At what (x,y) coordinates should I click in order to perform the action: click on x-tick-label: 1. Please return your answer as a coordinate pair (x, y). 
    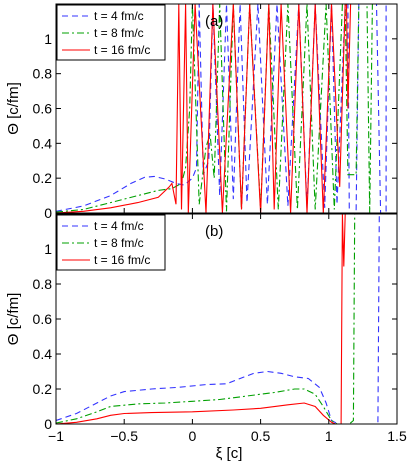
    Looking at the image, I should click on (329, 436).